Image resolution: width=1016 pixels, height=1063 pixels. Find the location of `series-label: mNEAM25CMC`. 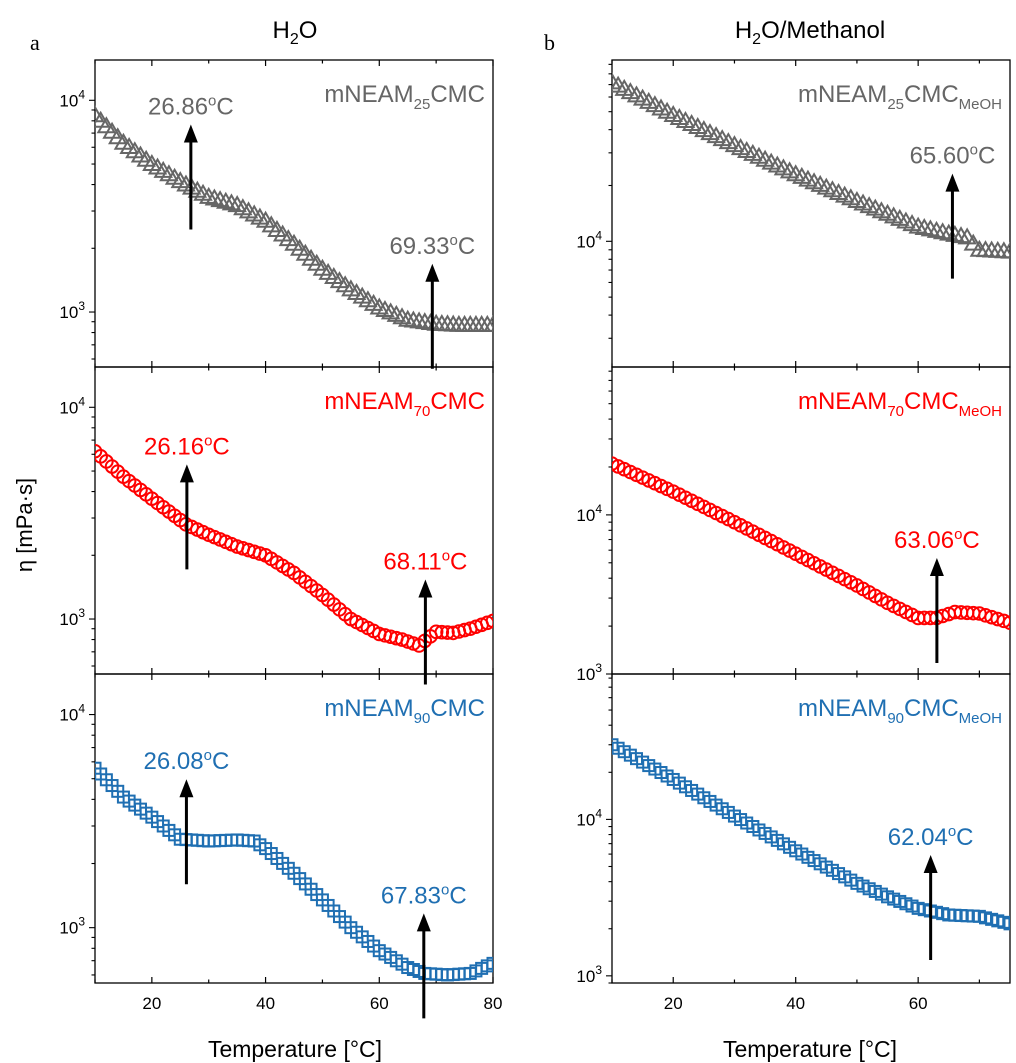

series-label: mNEAM25CMC is located at coordinates (404, 97).